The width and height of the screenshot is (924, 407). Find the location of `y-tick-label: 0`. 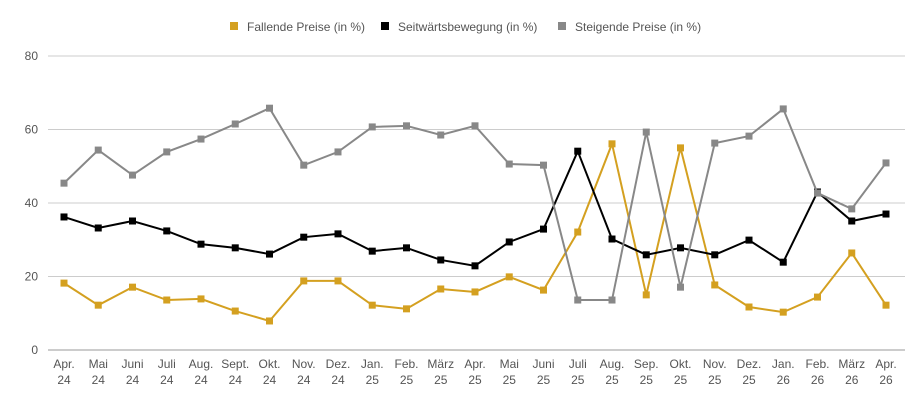

y-tick-label: 0 is located at coordinates (34, 350).